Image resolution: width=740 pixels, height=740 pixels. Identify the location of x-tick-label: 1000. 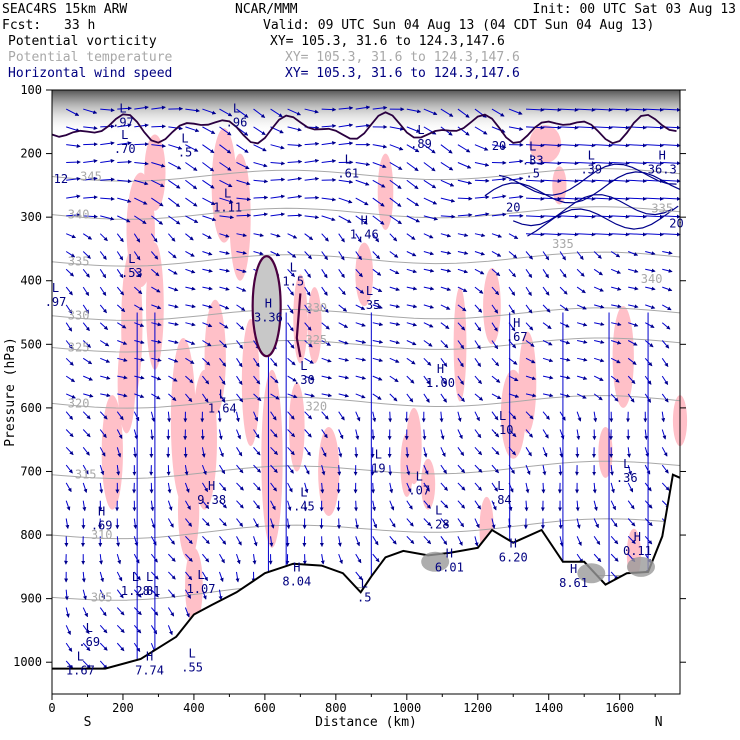
(406, 708).